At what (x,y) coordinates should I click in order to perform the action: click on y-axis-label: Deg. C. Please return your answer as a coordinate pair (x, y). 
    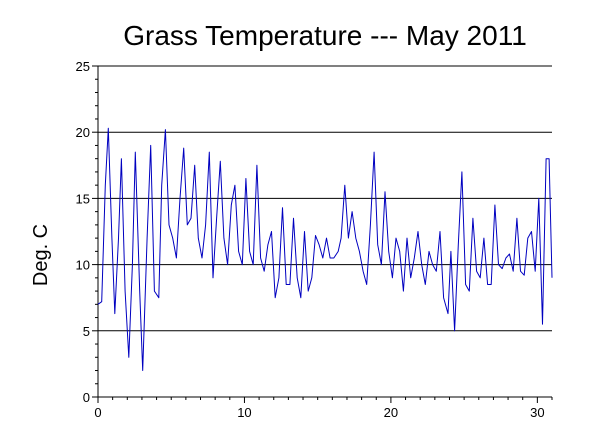
    Looking at the image, I should click on (41, 255).